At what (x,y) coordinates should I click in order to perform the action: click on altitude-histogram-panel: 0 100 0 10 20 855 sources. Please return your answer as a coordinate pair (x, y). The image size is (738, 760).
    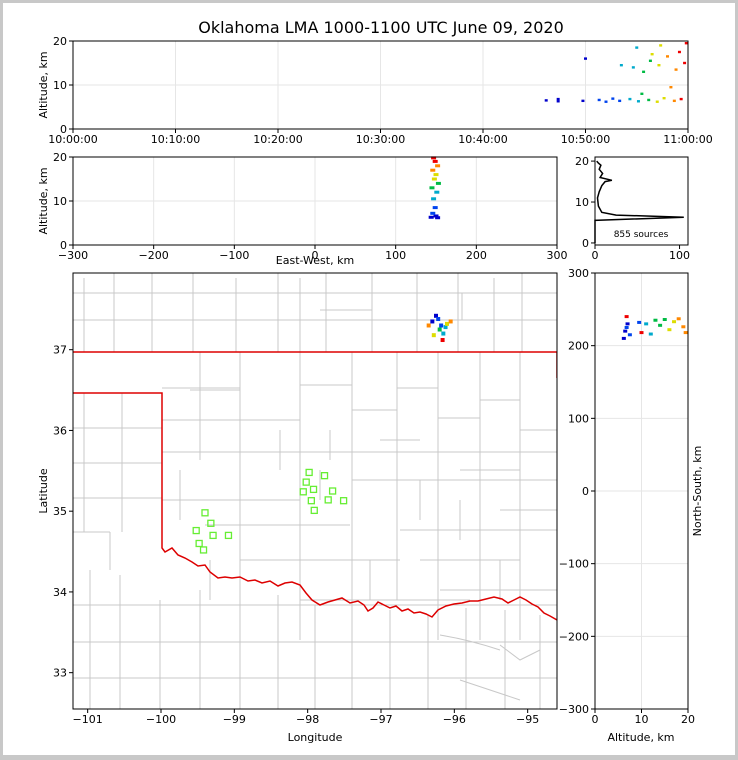
    Looking at the image, I should click on (632, 208).